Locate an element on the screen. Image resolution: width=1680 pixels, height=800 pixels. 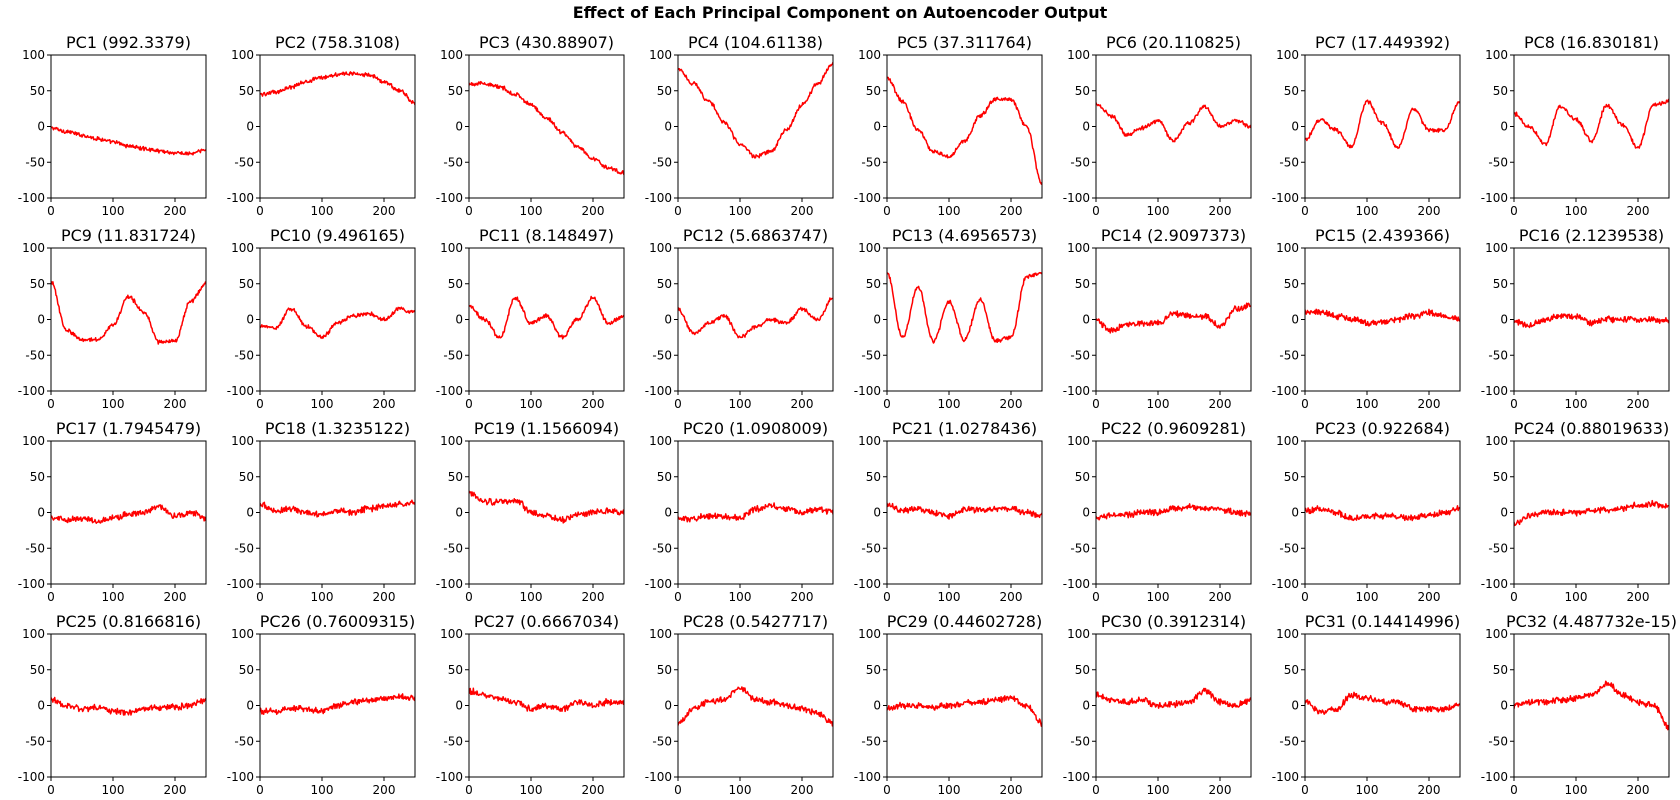
subplot-11: PC11 (8.148497) -100 -50 0 50 100 0 100 200 is located at coordinates (530, 318).